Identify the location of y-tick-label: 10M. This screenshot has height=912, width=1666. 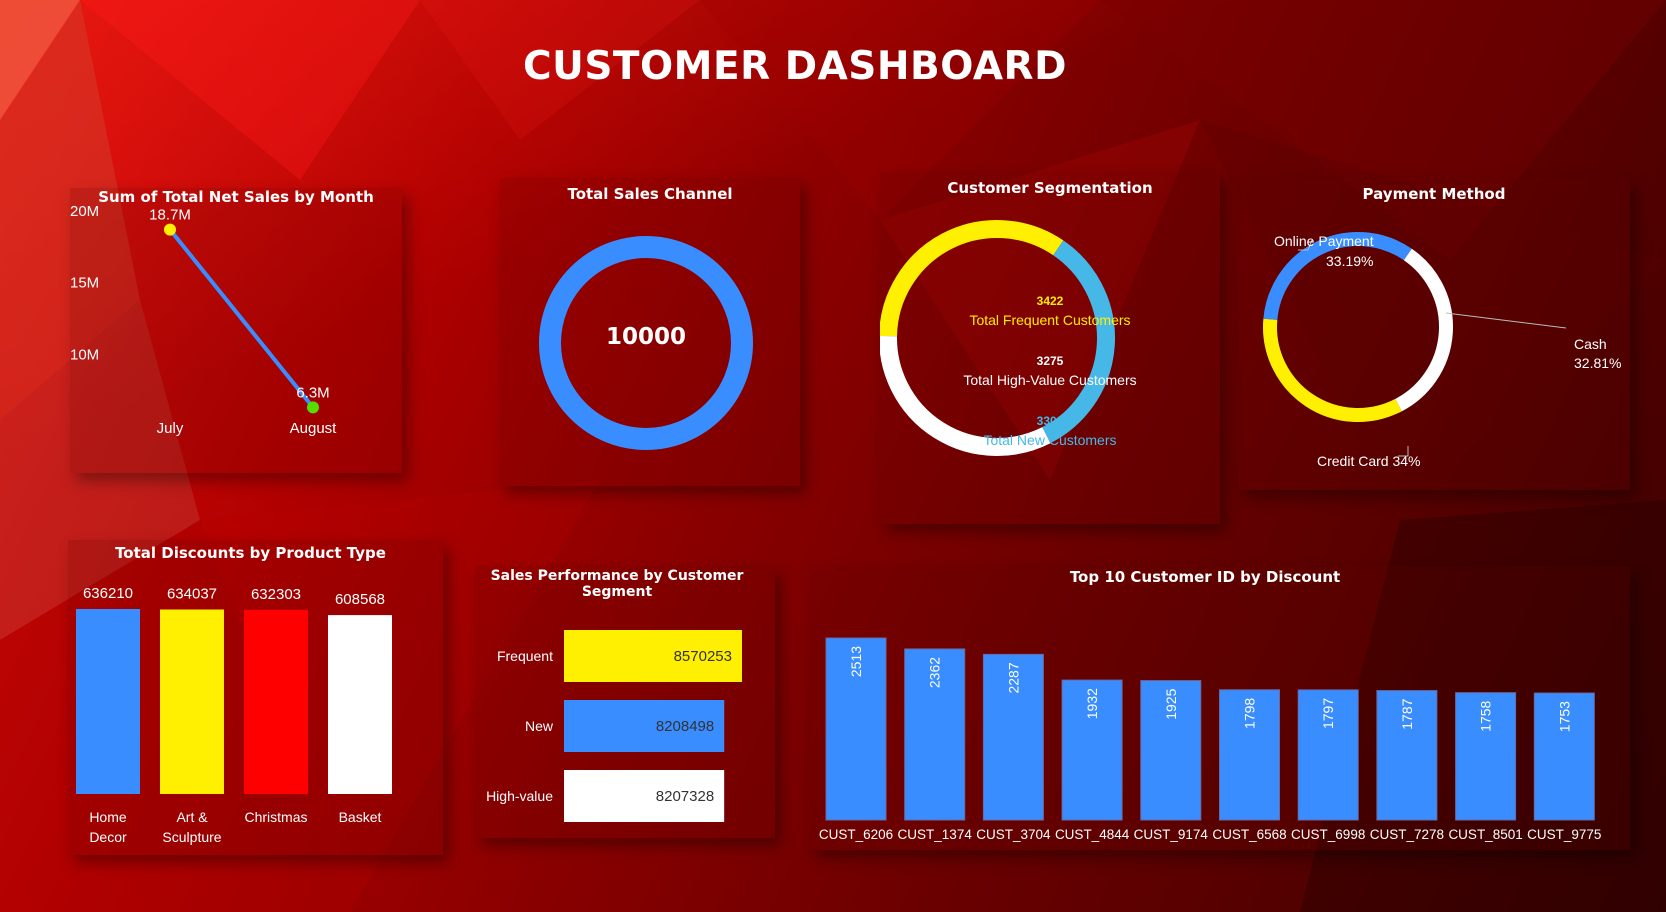
(84, 354).